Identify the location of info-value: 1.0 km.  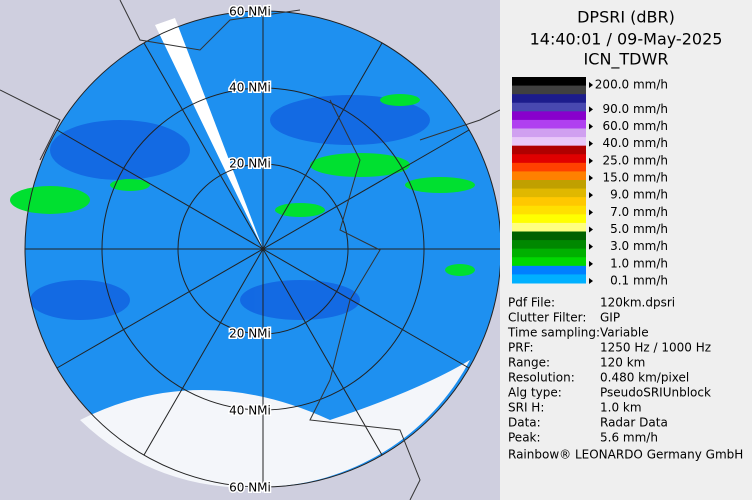
(621, 408).